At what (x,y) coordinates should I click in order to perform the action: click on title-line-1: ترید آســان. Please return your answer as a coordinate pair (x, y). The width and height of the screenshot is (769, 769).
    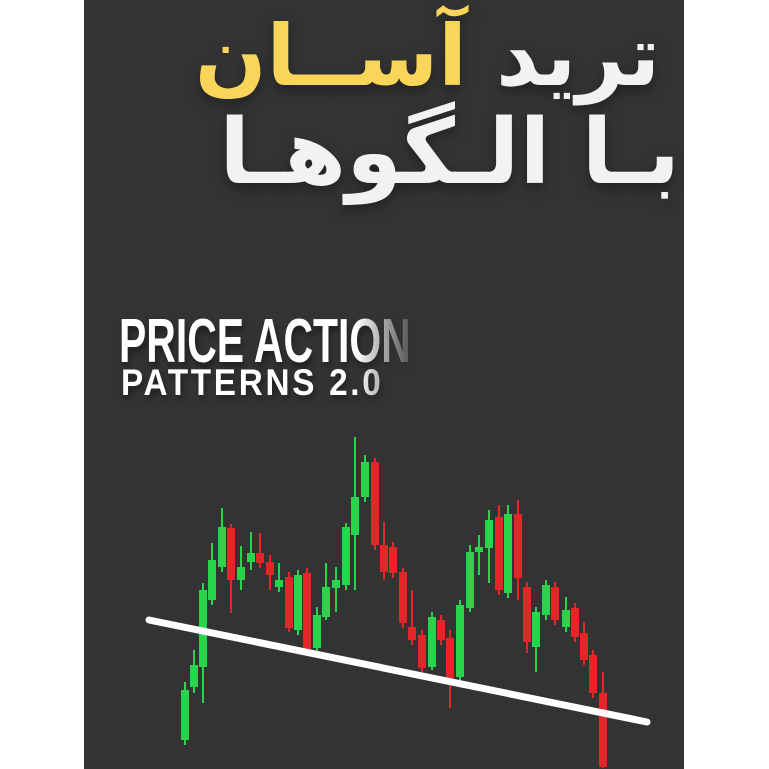
    Looking at the image, I should click on (427, 56).